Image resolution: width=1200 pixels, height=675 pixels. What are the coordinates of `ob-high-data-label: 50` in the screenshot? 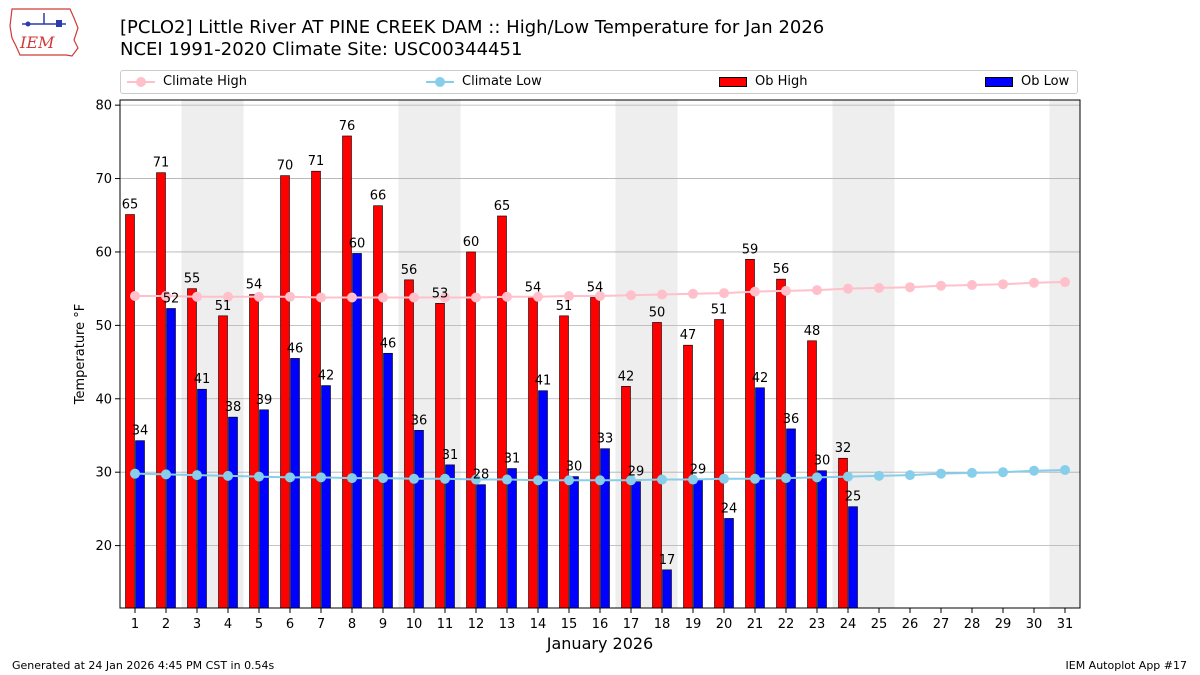 It's located at (657, 312).